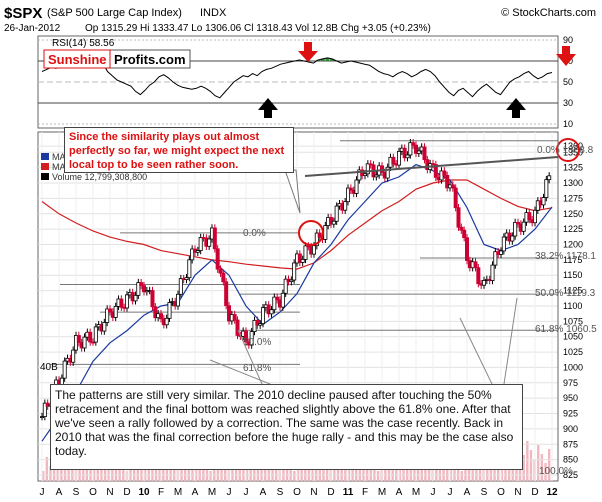  I want to click on y-tick-label: 900, so click(570, 429).